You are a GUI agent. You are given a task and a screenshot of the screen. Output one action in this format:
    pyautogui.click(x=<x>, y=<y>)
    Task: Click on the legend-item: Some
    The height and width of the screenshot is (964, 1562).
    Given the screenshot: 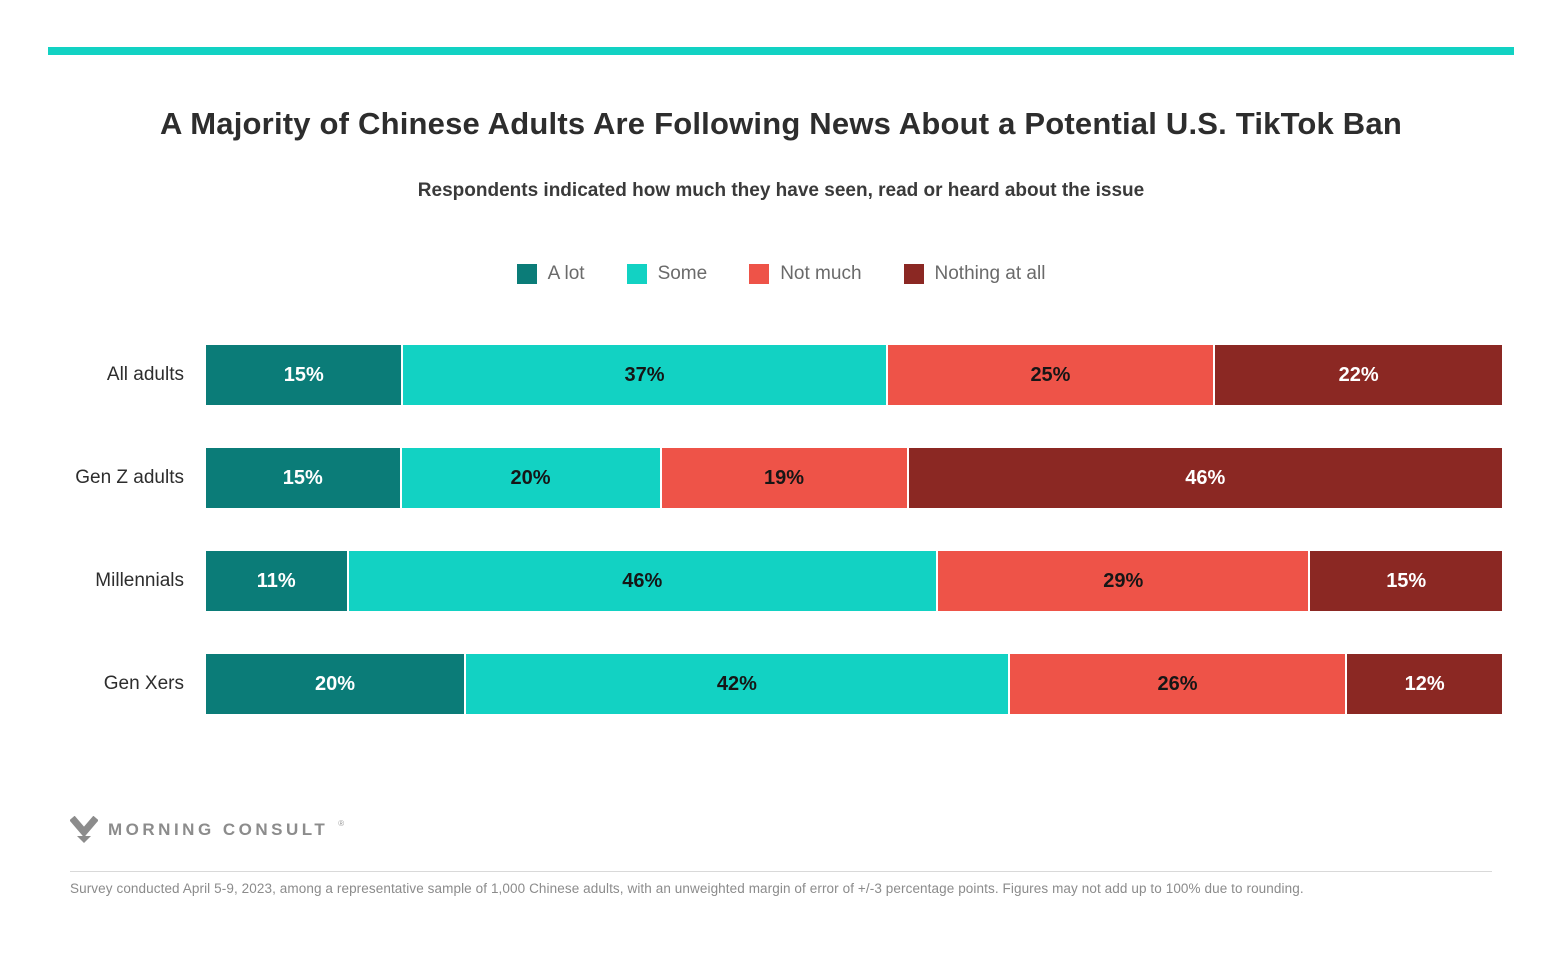 What is the action you would take?
    pyautogui.click(x=667, y=274)
    